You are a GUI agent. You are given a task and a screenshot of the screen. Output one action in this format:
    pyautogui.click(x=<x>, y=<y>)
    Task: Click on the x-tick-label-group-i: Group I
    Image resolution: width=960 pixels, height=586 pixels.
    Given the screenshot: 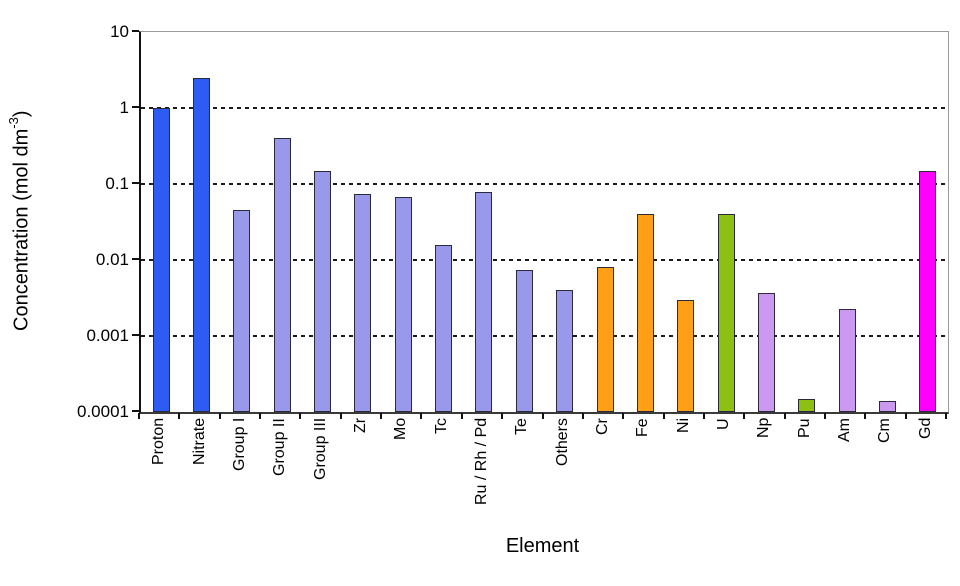 What is the action you would take?
    pyautogui.click(x=239, y=445)
    